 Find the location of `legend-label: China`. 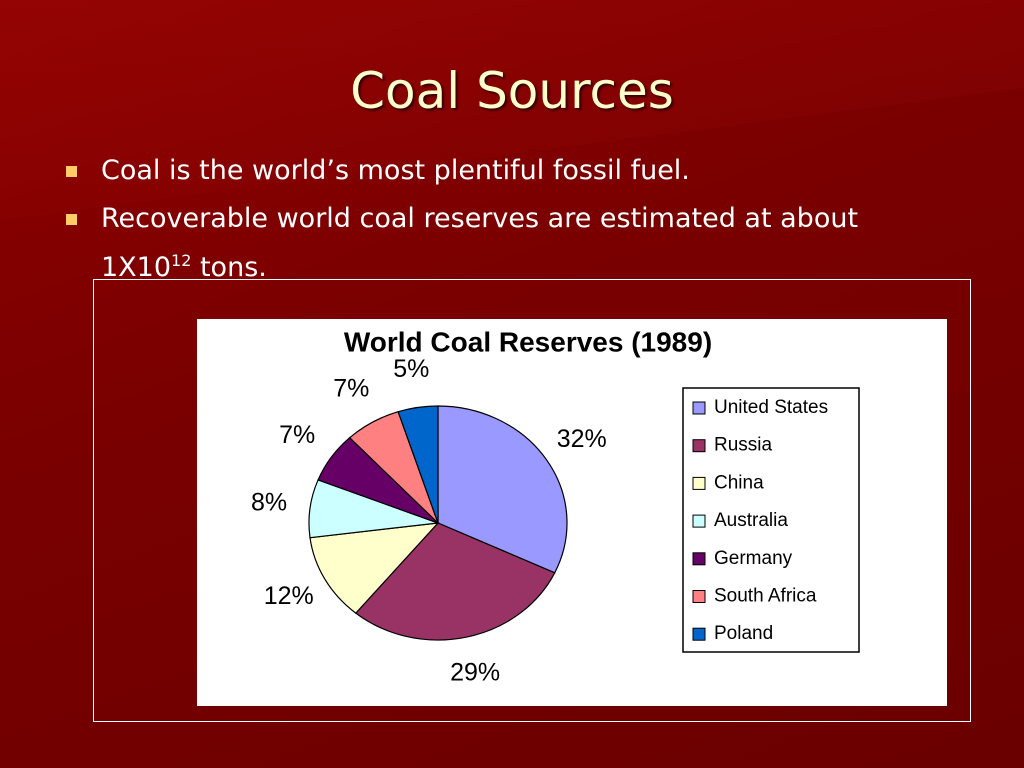

legend-label: China is located at coordinates (739, 482).